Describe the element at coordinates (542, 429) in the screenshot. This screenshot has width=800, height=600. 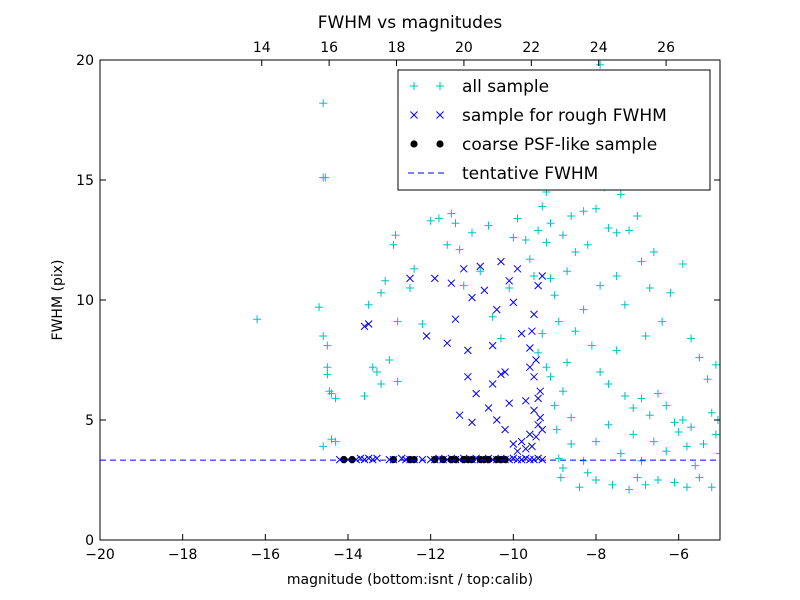
I see `rough-fwhm-point-74-b` at that location.